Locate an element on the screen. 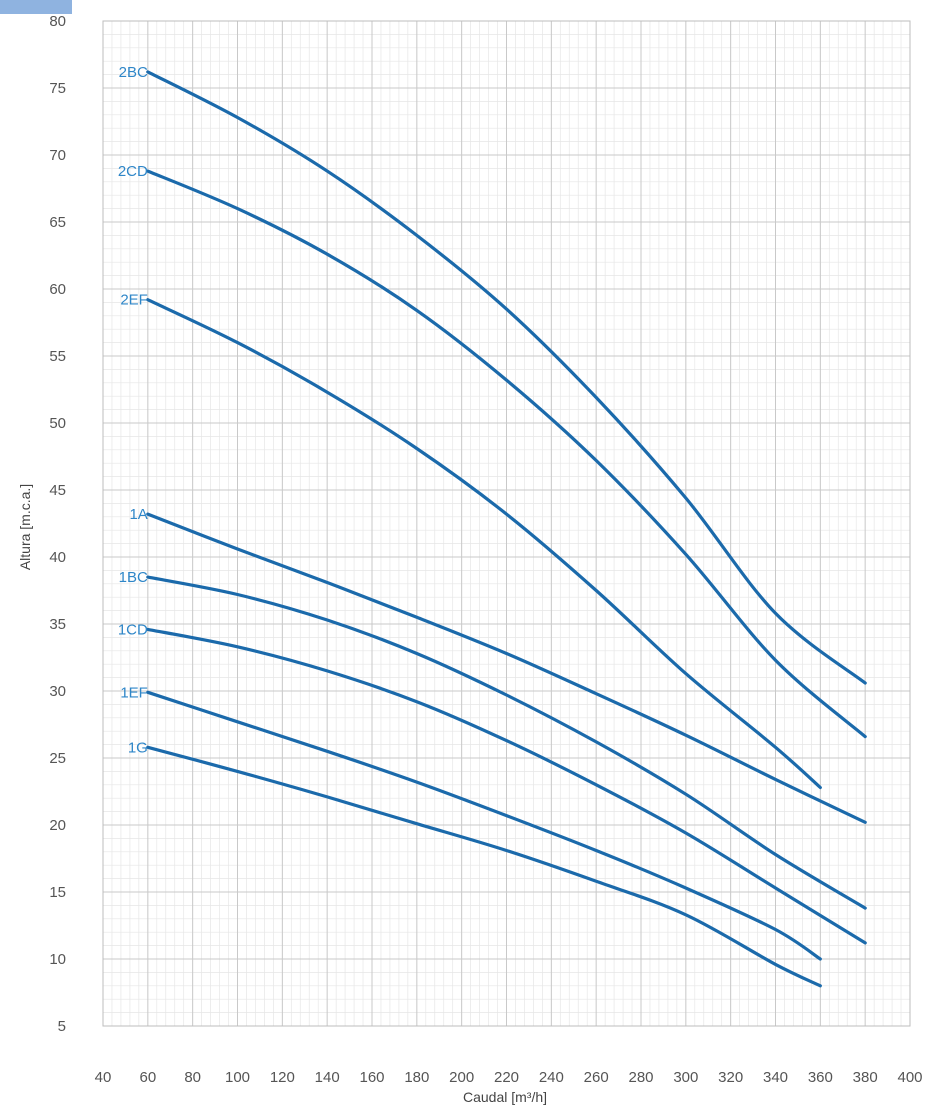 The height and width of the screenshot is (1106, 928). curve-label-1ef: 1EF is located at coordinates (134, 692).